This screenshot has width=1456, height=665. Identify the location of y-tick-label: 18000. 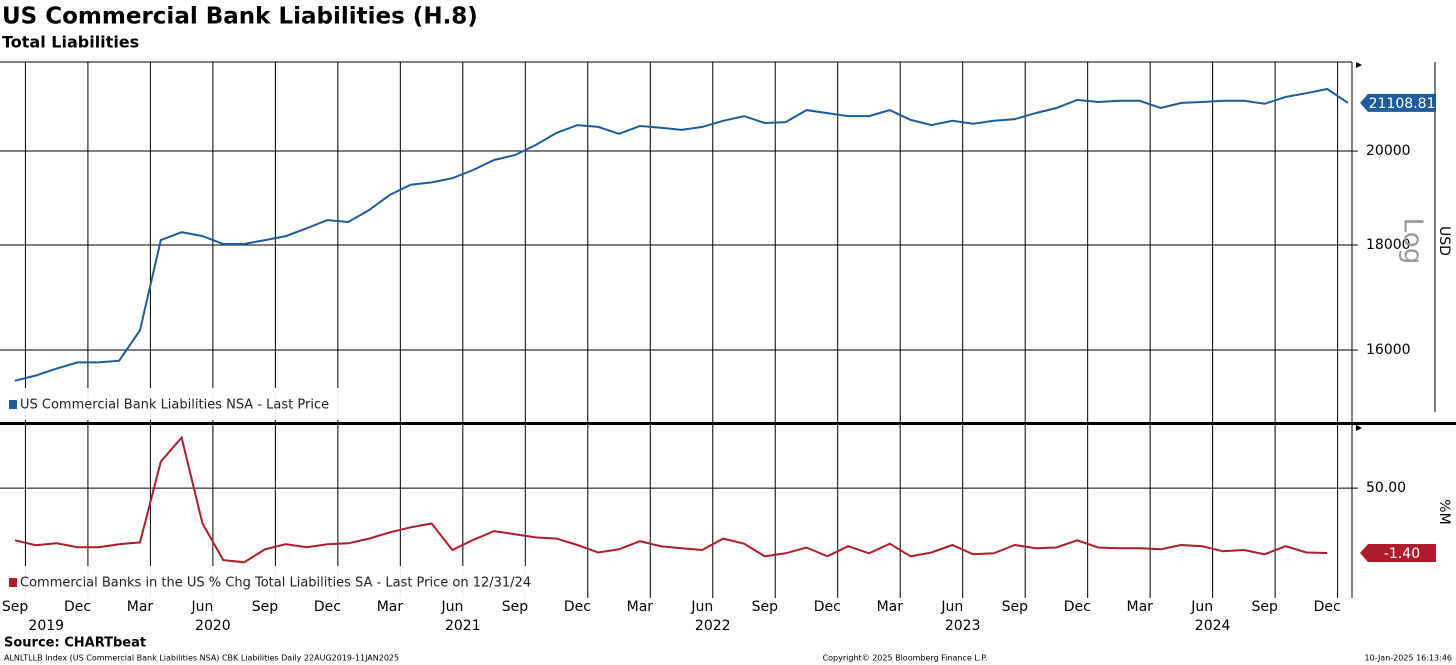
(1388, 245).